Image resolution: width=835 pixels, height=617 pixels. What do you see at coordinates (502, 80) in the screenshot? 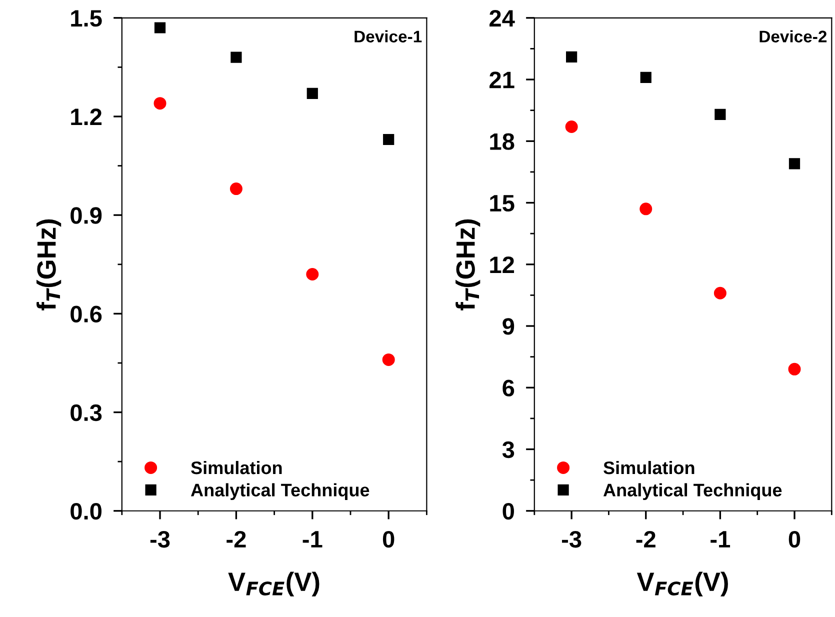
I see `y-tick-label: 21` at bounding box center [502, 80].